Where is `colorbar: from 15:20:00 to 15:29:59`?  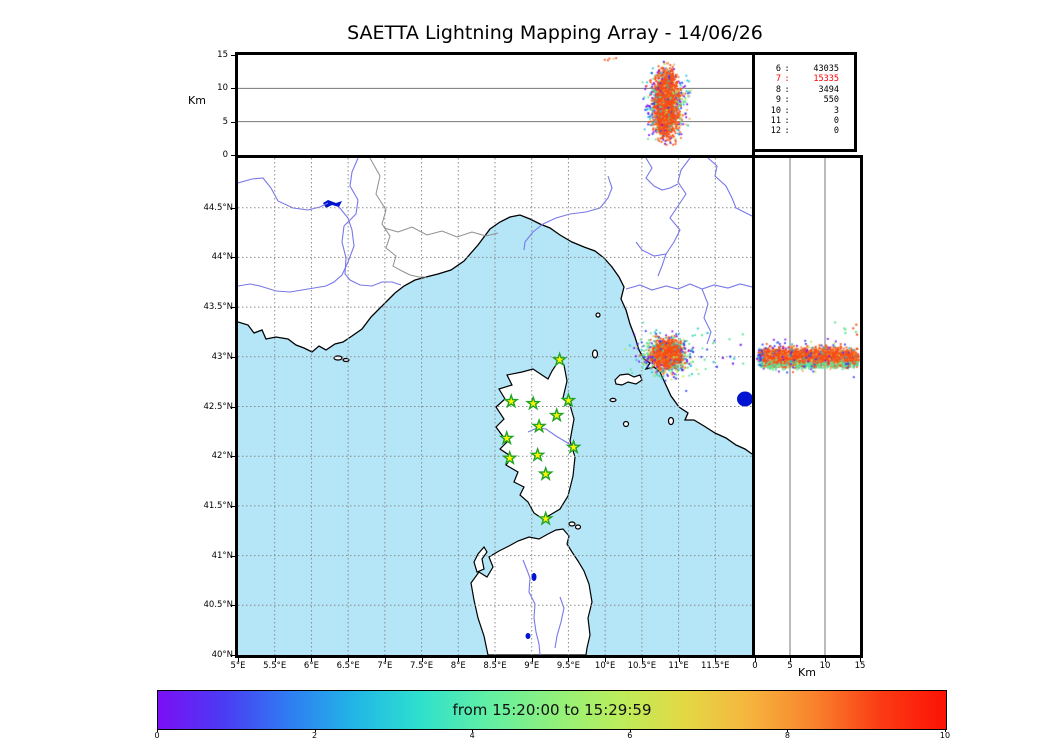
colorbar: from 15:20:00 to 15:29:59 is located at coordinates (552, 710).